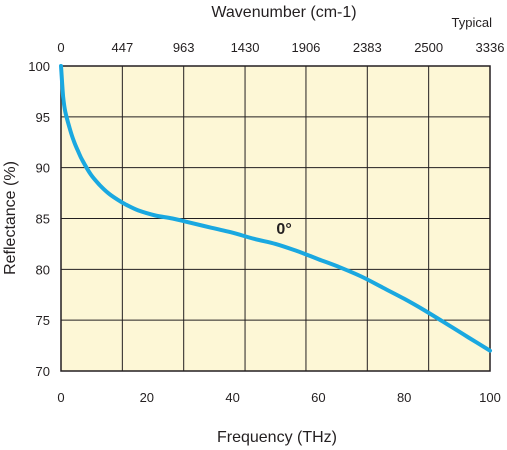 This screenshot has width=507, height=450. What do you see at coordinates (122, 47) in the screenshot?
I see `top-tick-label: 447` at bounding box center [122, 47].